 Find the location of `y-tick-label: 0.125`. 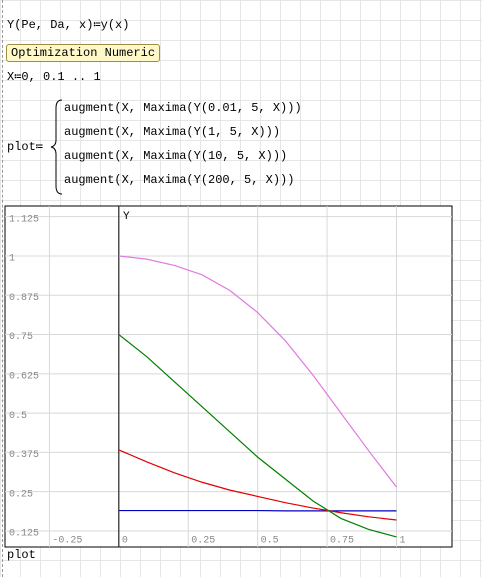

y-tick-label: 0.125 is located at coordinates (24, 534).